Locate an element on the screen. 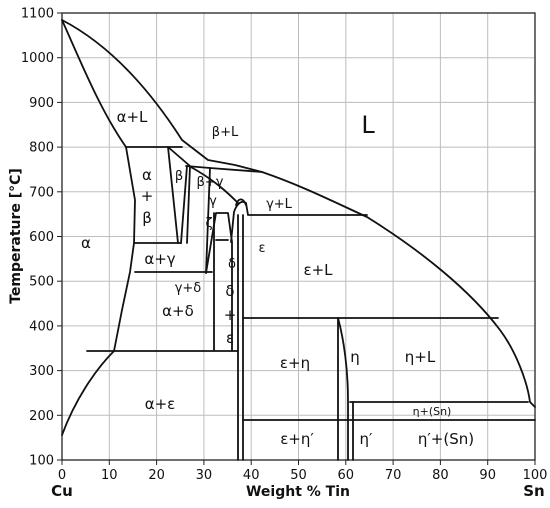  label-gamma: γ is located at coordinates (213, 201).